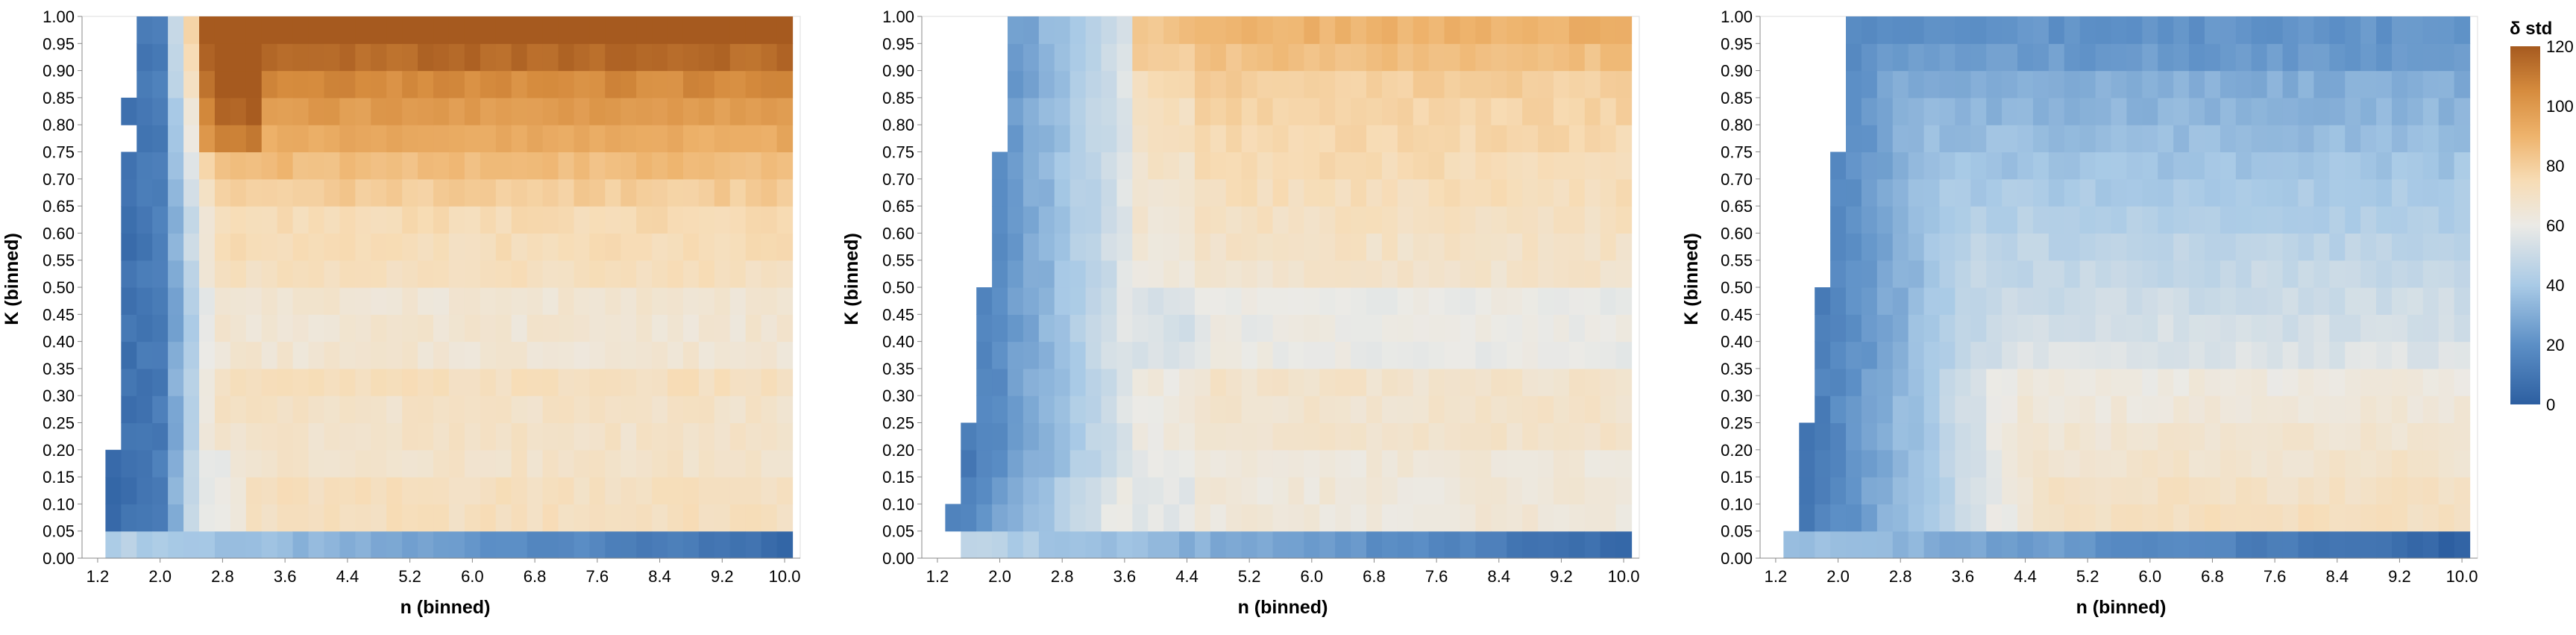  I want to click on y-tick-label: 0.15, so click(59, 477).